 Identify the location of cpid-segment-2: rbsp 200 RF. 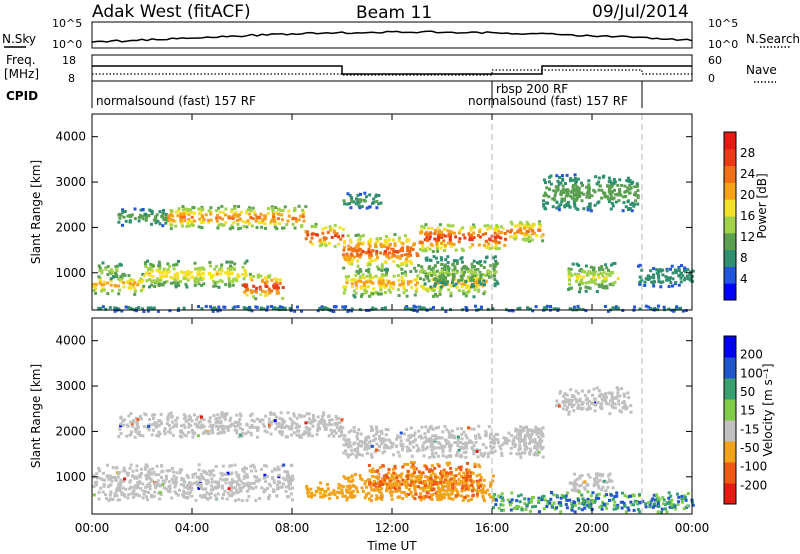
(532, 89).